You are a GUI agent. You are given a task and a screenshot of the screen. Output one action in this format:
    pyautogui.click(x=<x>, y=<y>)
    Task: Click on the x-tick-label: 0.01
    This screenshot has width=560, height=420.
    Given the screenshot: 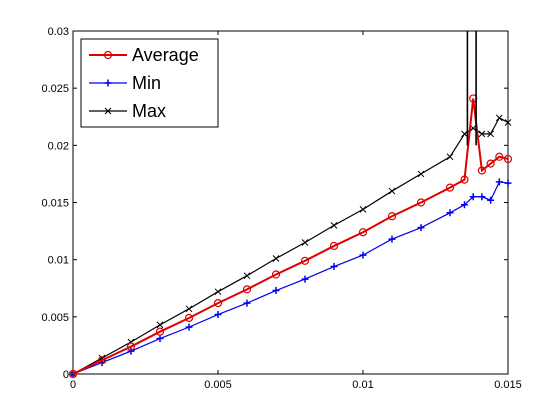 What is the action you would take?
    pyautogui.click(x=362, y=385)
    